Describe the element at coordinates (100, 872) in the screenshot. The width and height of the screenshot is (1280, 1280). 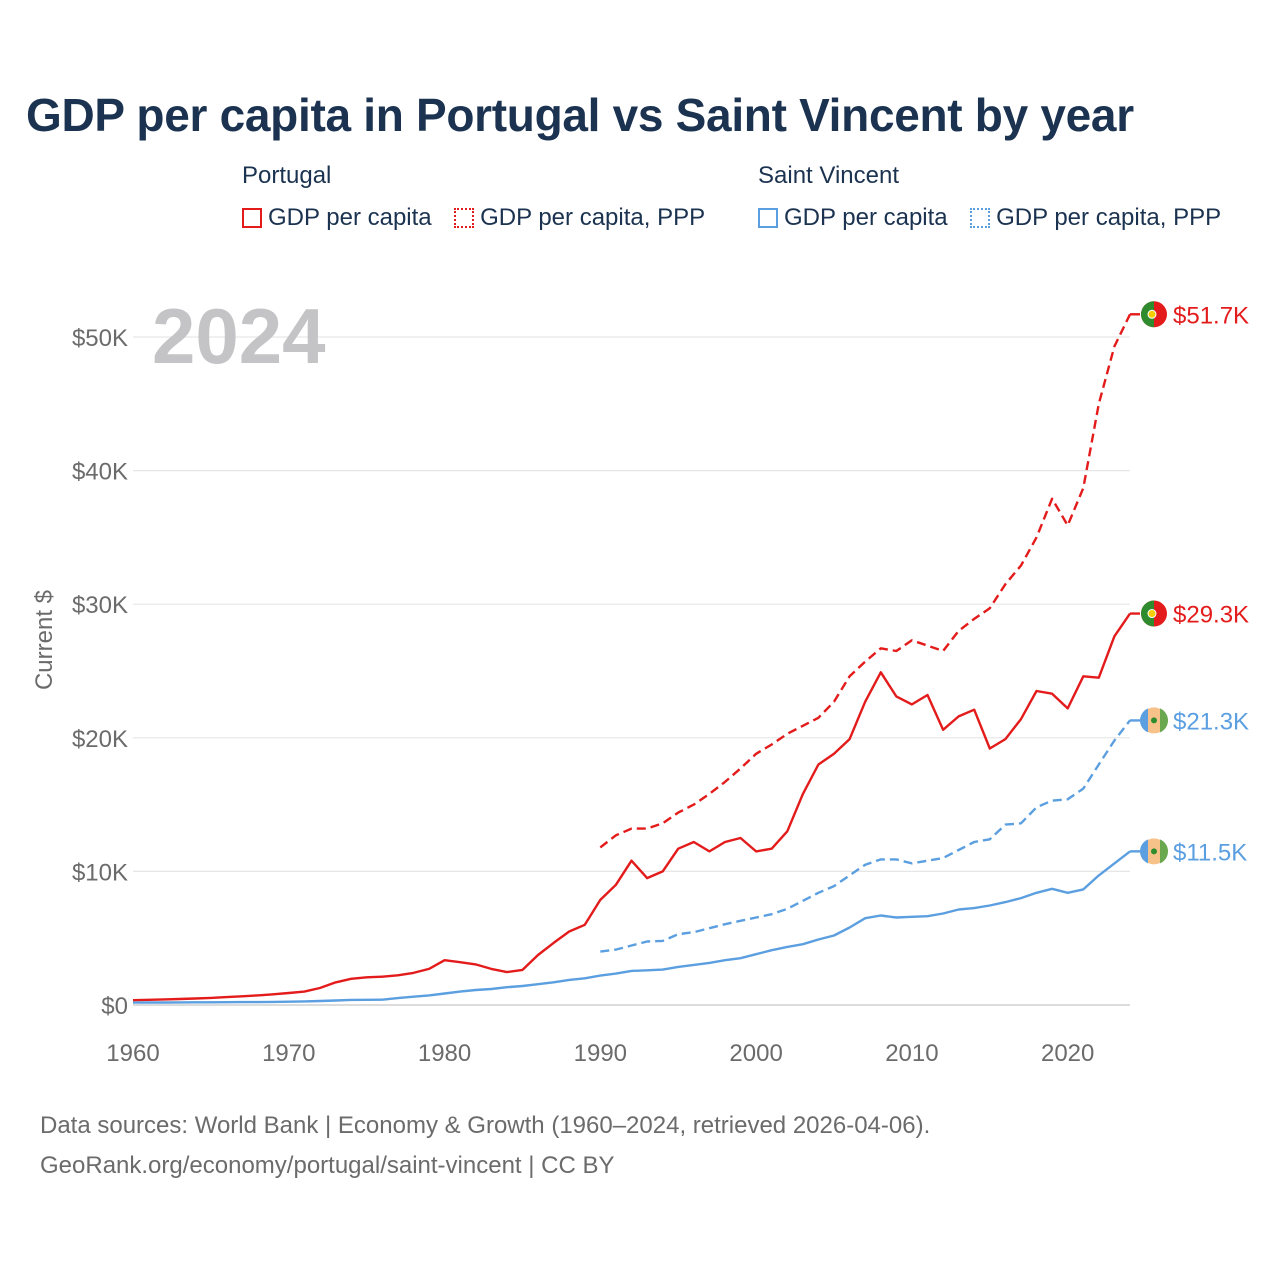
I see `y-tick-label: $10K` at that location.